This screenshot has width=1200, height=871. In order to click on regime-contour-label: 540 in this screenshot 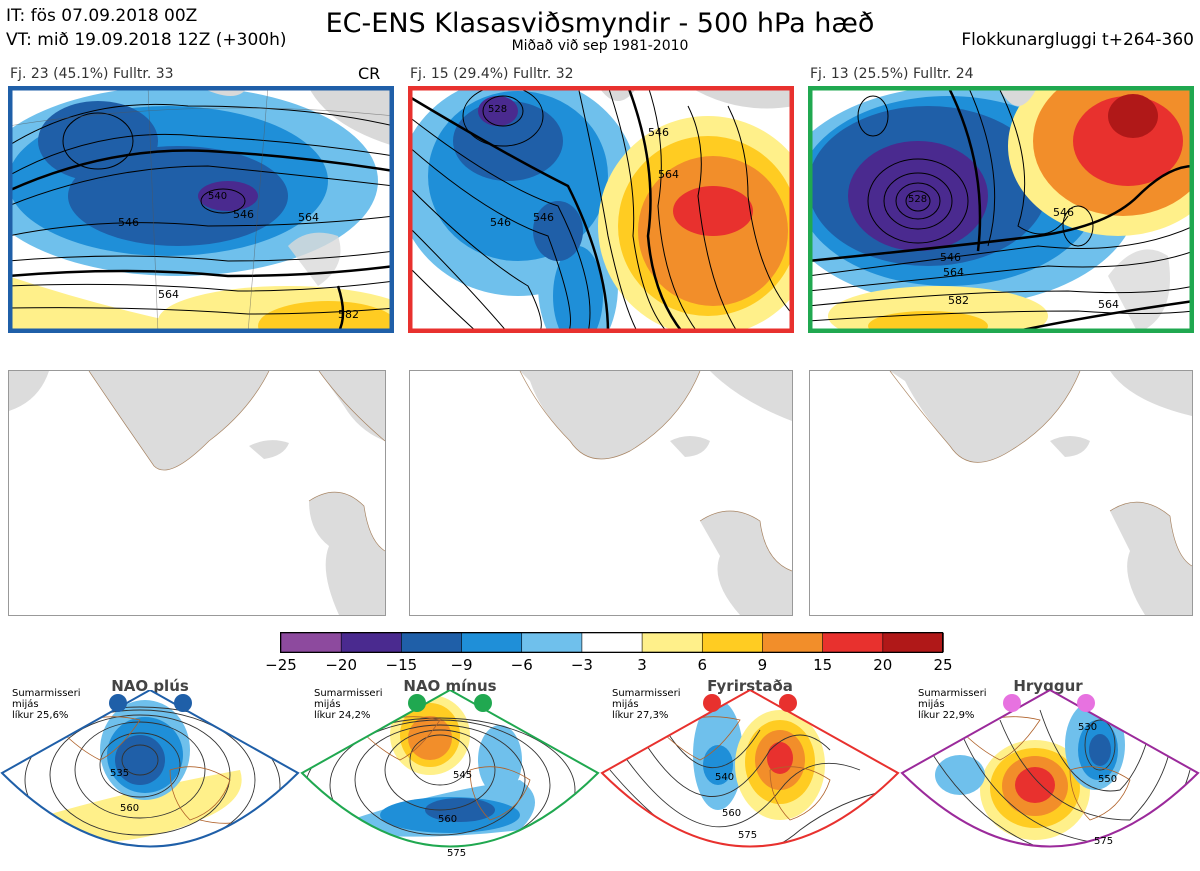, I will do `click(725, 777)`.